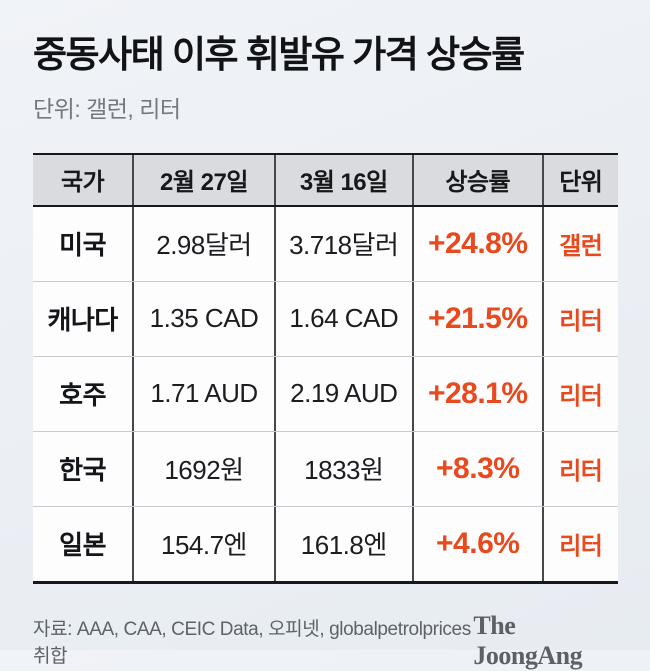  I want to click on table-row-australia: 호주 1.71 AUD 2.19 AUD +28.1% 리터, so click(325, 394).